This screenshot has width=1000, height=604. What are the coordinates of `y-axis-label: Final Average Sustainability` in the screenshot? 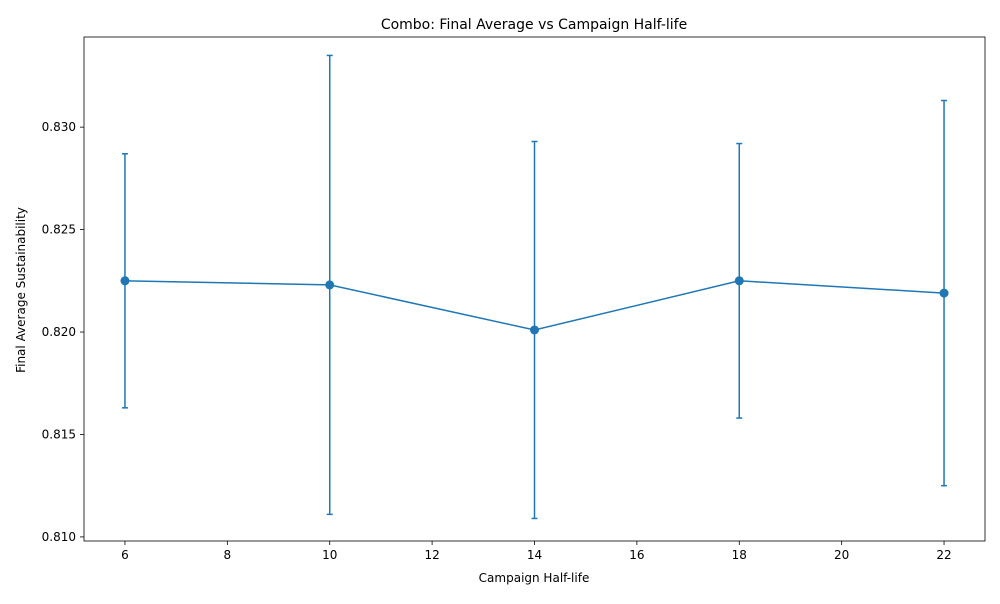 It's located at (21, 290).